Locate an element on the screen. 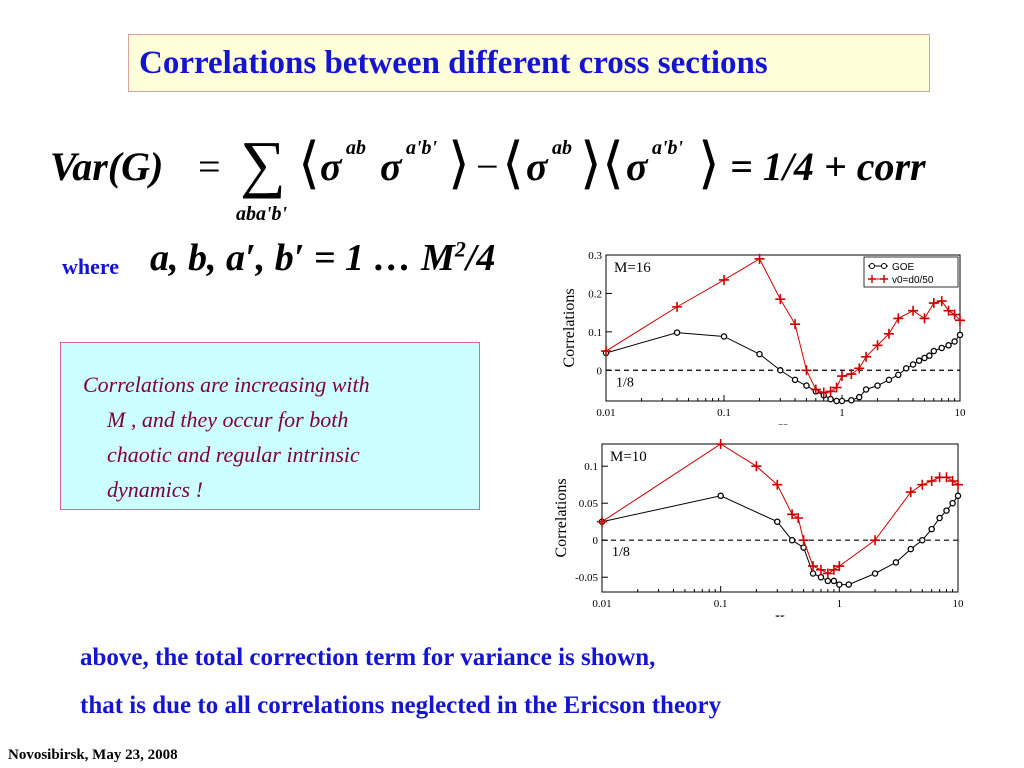  formula-sigma-3: σ is located at coordinates (537, 166).